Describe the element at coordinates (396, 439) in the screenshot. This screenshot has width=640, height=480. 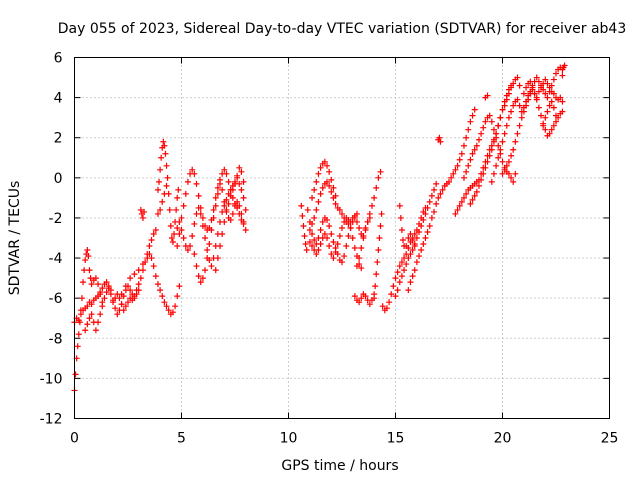
I see `x-tick-label: 15` at that location.